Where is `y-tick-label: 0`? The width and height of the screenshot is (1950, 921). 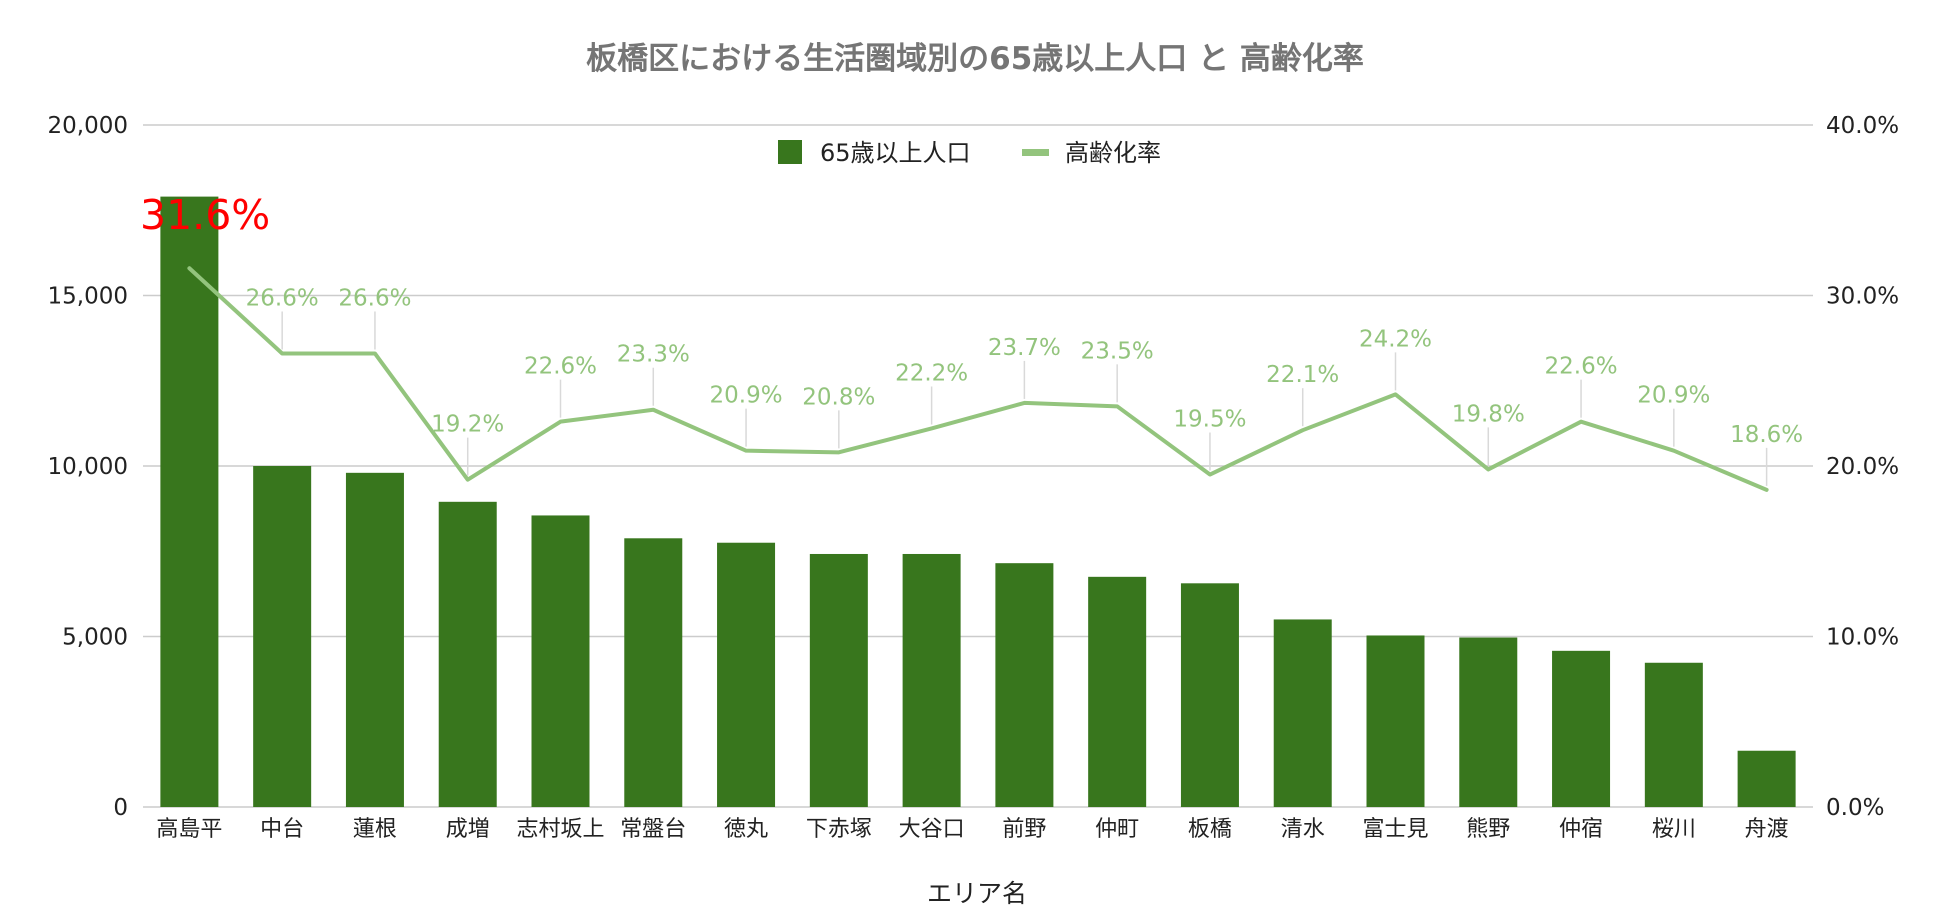
y-tick-label: 0 is located at coordinates (120, 808).